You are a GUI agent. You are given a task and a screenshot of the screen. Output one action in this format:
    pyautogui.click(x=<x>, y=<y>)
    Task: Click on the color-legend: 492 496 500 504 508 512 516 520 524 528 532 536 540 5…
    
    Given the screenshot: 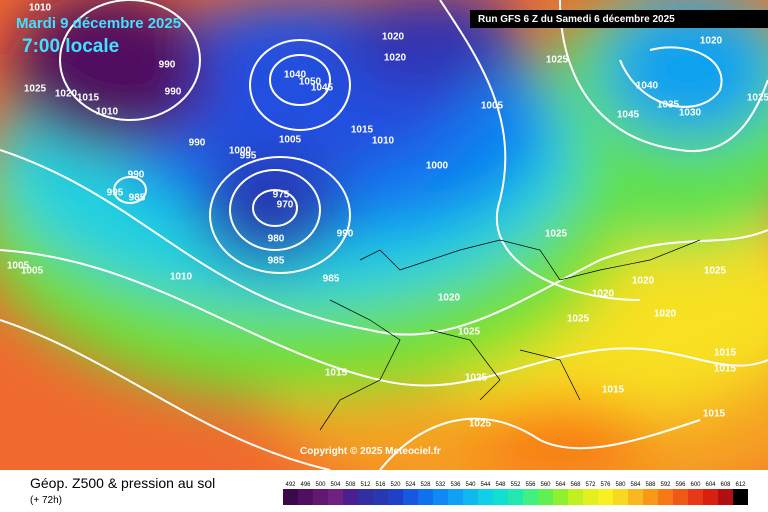 What is the action you would take?
    pyautogui.click(x=515, y=493)
    